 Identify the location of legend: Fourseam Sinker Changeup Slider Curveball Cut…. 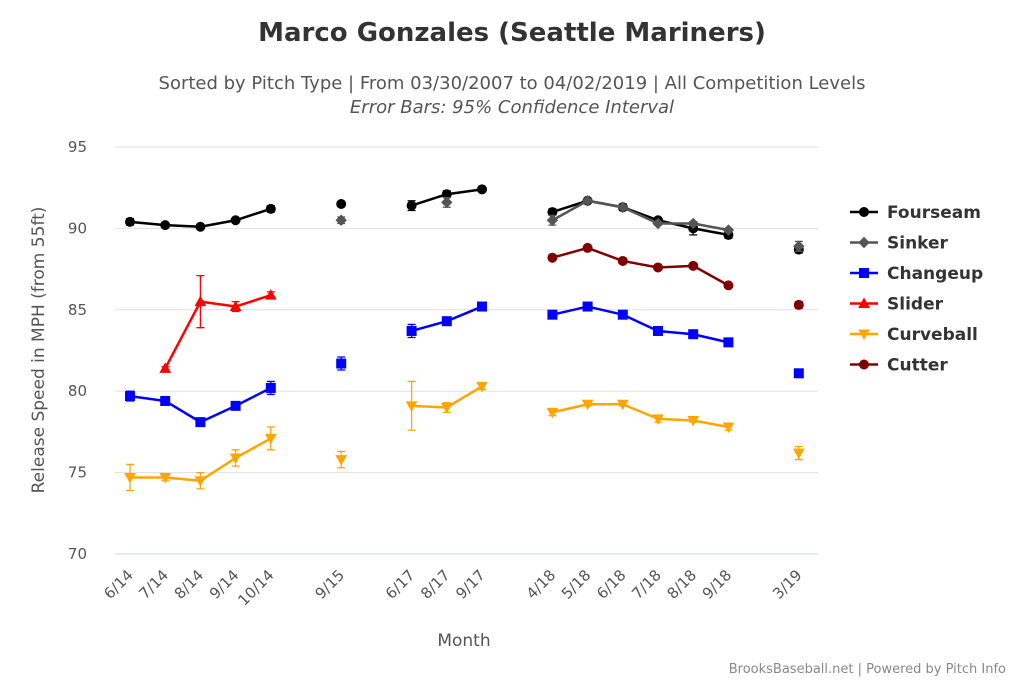
(916, 289).